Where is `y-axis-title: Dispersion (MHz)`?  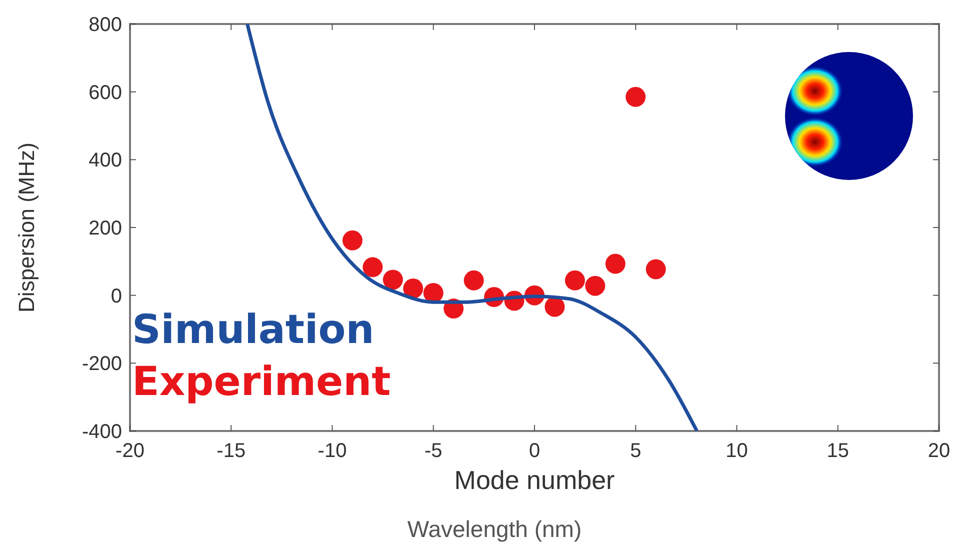 y-axis-title: Dispersion (MHz) is located at coordinates (26, 227).